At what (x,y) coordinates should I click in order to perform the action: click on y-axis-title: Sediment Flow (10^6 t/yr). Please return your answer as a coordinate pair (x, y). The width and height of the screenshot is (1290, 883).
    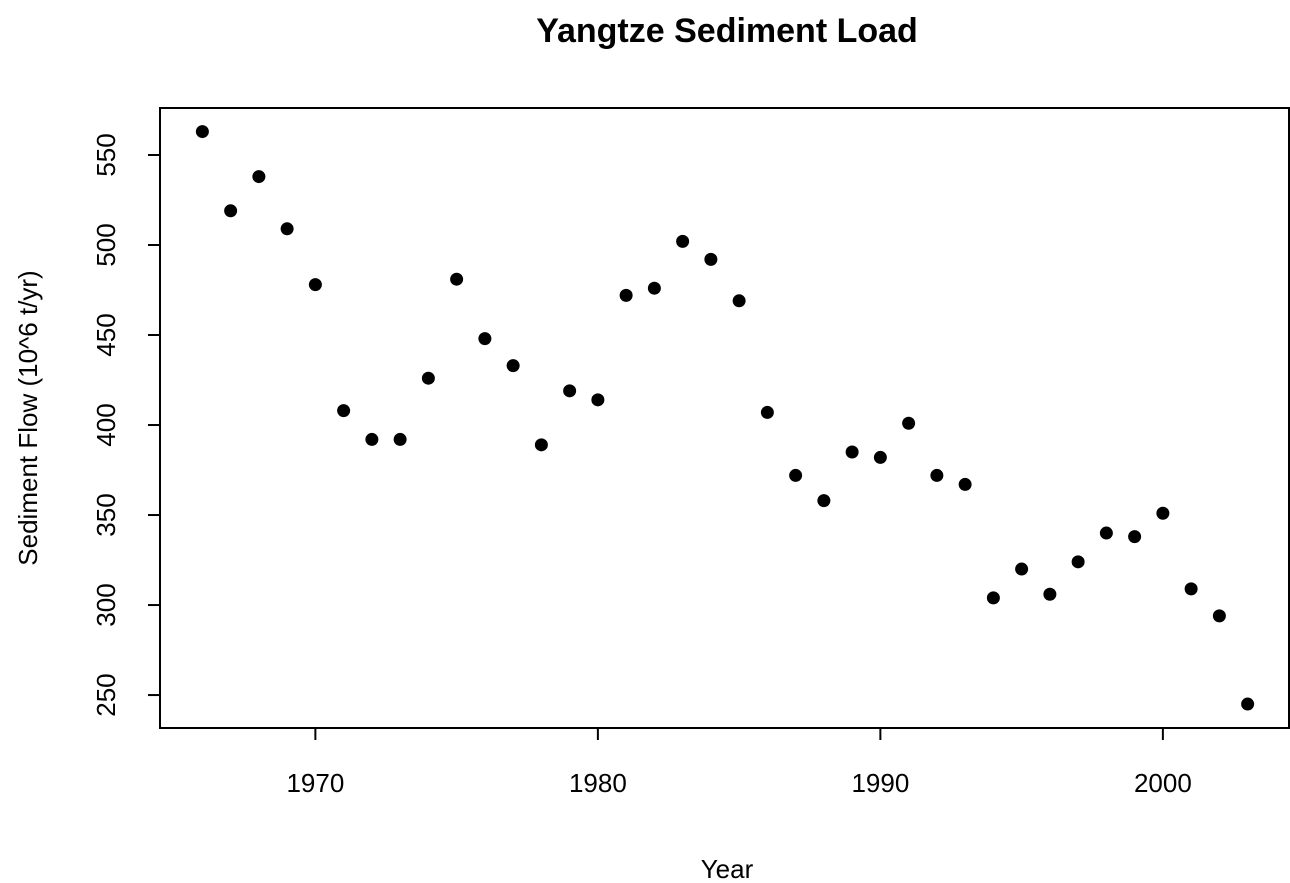
    Looking at the image, I should click on (28, 417).